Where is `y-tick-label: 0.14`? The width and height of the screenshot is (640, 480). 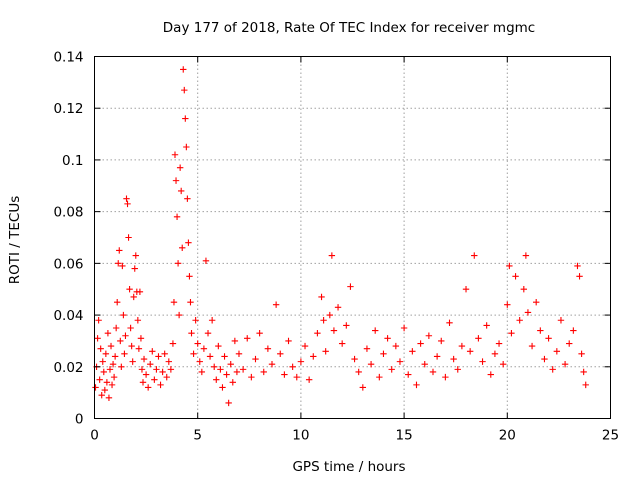 y-tick-label: 0.14 is located at coordinates (68, 58).